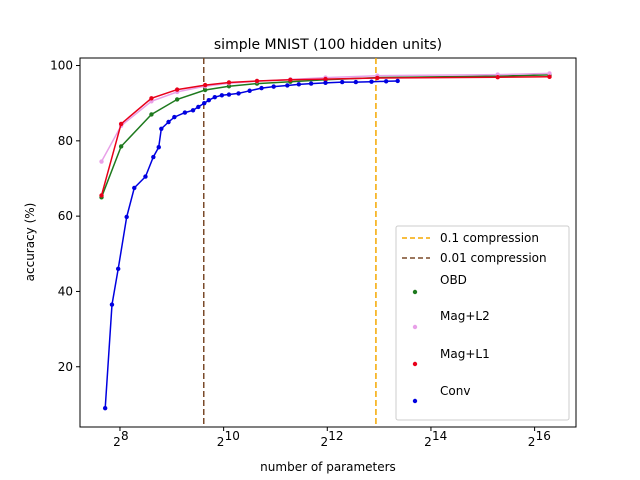 The width and height of the screenshot is (640, 480). What do you see at coordinates (125, 436) in the screenshot?
I see `x-tick-exponent: 8` at bounding box center [125, 436].